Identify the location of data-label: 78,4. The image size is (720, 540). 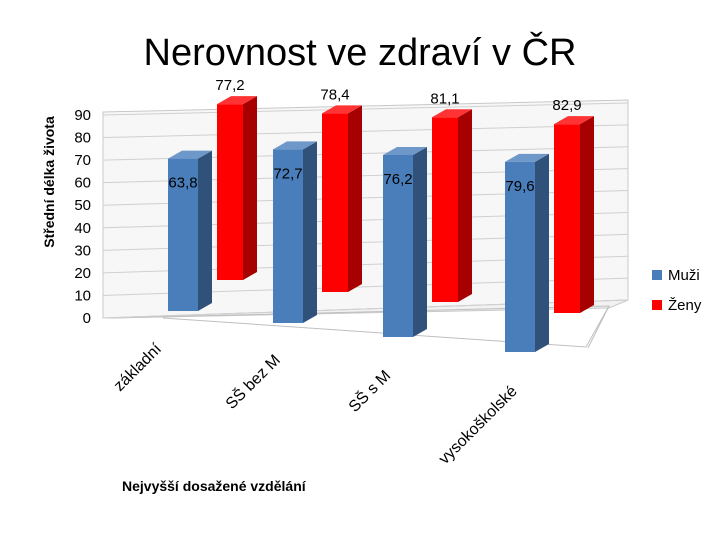
(334, 94).